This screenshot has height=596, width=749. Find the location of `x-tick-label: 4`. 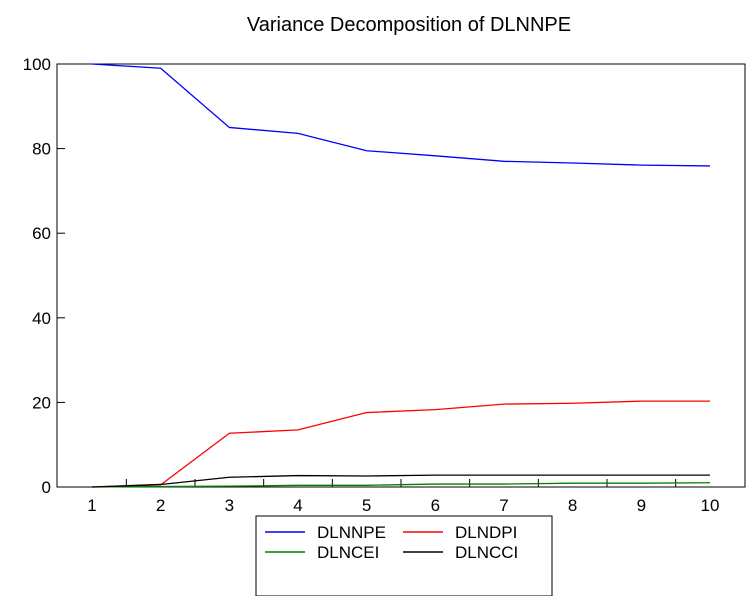

x-tick-label: 4 is located at coordinates (297, 505).